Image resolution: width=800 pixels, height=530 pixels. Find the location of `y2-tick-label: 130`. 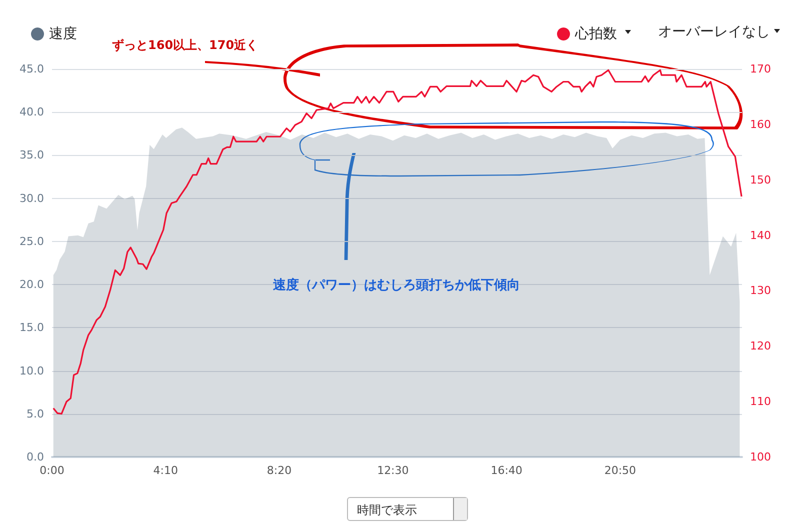

y2-tick-label: 130 is located at coordinates (760, 291).